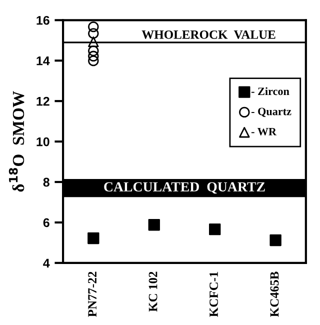 This screenshot has width=320, height=325. I want to click on y-tick-label: 8, so click(46, 182).